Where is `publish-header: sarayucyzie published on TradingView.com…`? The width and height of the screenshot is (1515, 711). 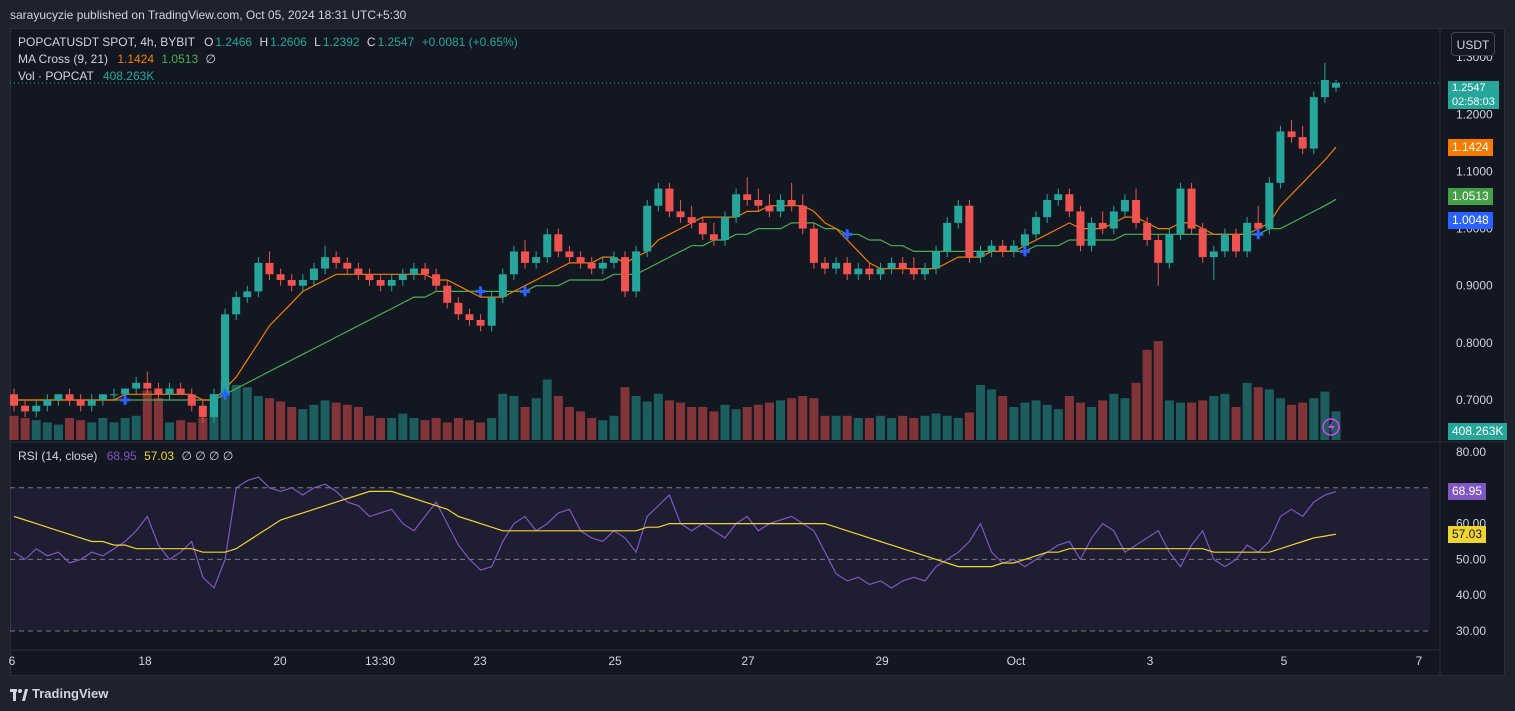 publish-header: sarayucyzie published on TradingView.com… is located at coordinates (757, 14).